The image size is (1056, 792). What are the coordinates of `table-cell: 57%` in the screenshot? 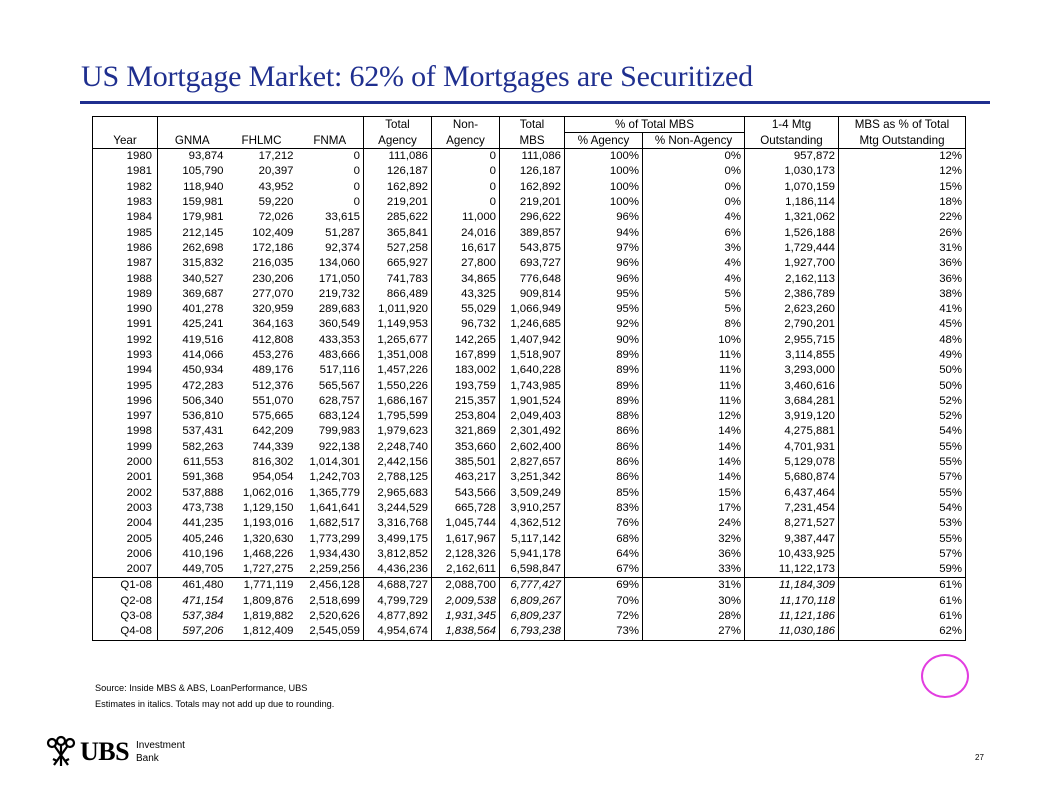 It's located at (902, 478).